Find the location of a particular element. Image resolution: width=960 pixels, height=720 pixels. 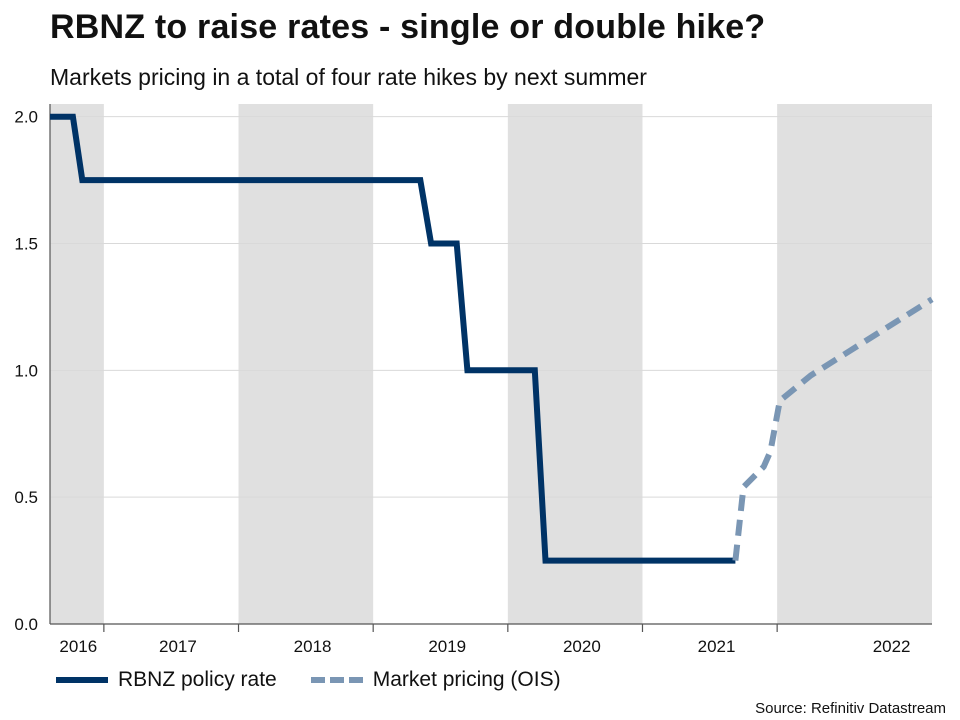

y-tick-label: 0.0 is located at coordinates (26, 624).